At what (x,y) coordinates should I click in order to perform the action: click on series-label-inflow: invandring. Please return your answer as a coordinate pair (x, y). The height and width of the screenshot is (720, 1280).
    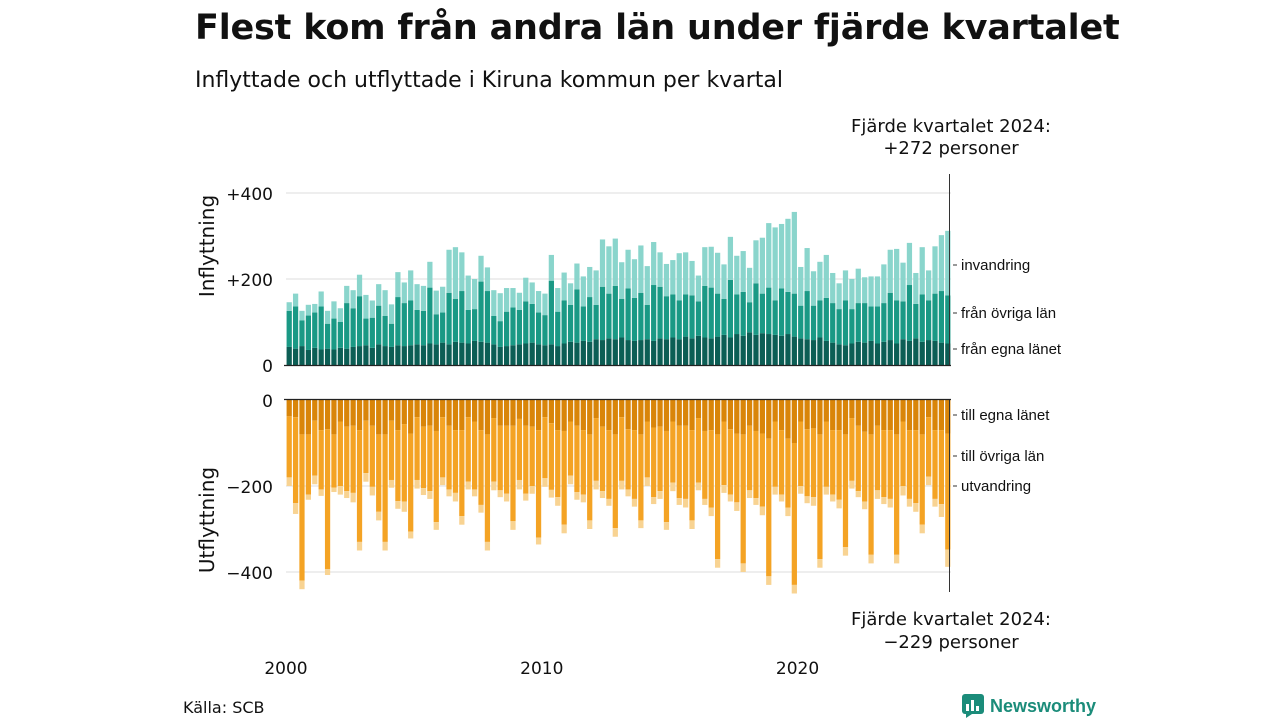
    Looking at the image, I should click on (995, 265).